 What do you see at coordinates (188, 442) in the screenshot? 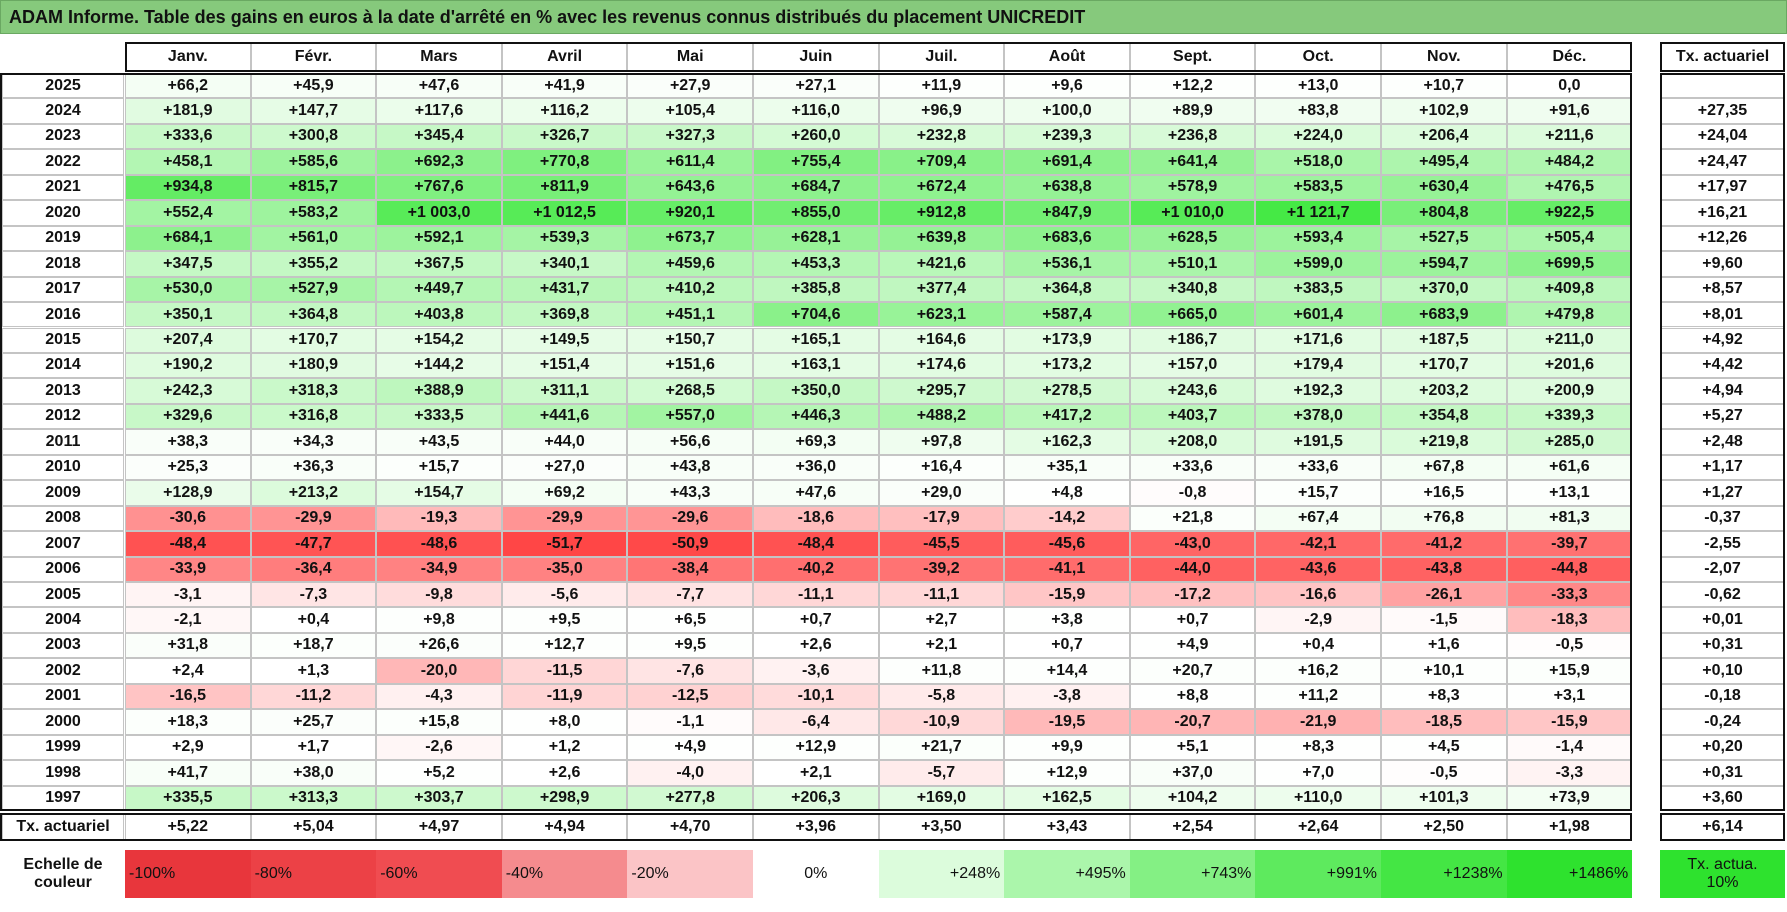
I see `value-cell: +38,3` at bounding box center [188, 442].